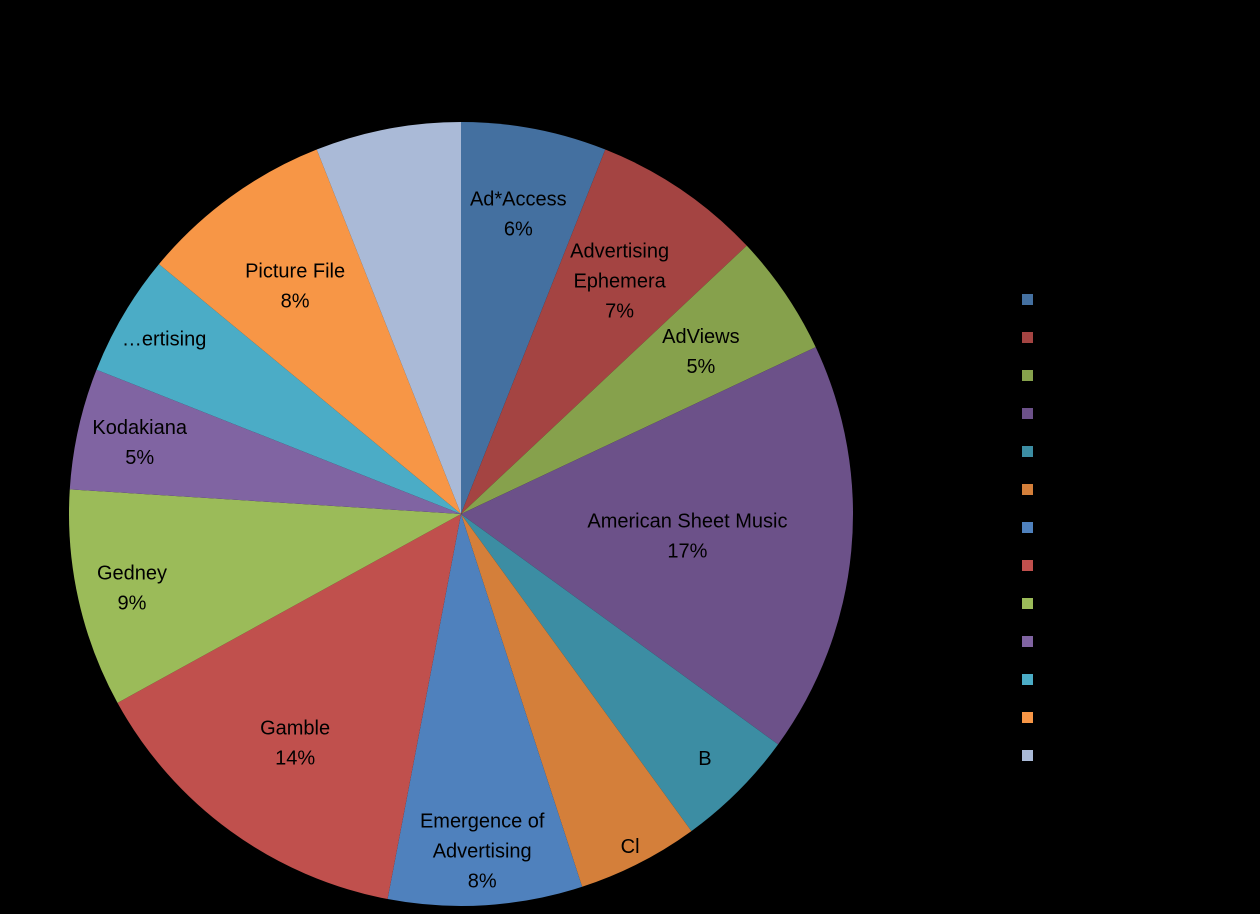 This screenshot has width=1260, height=914. I want to click on slice-data-label: Emergence of Advertising 8%, so click(482, 852).